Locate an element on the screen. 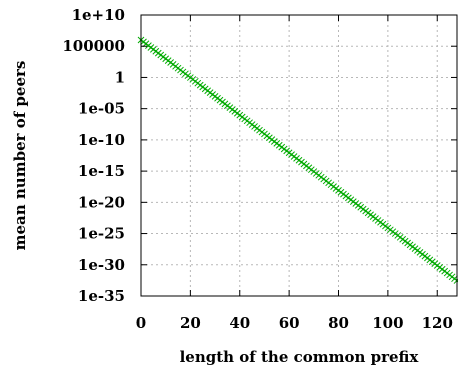 The width and height of the screenshot is (458, 372). y-tick-label: 1e-10 is located at coordinates (101, 140).